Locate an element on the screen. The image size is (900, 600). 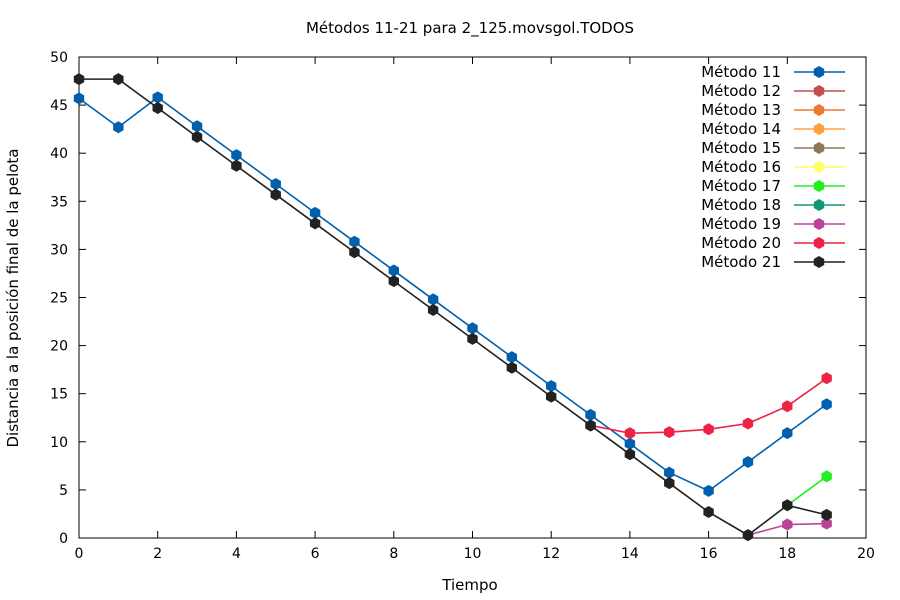
y-tick-label: 50 is located at coordinates (59, 58).